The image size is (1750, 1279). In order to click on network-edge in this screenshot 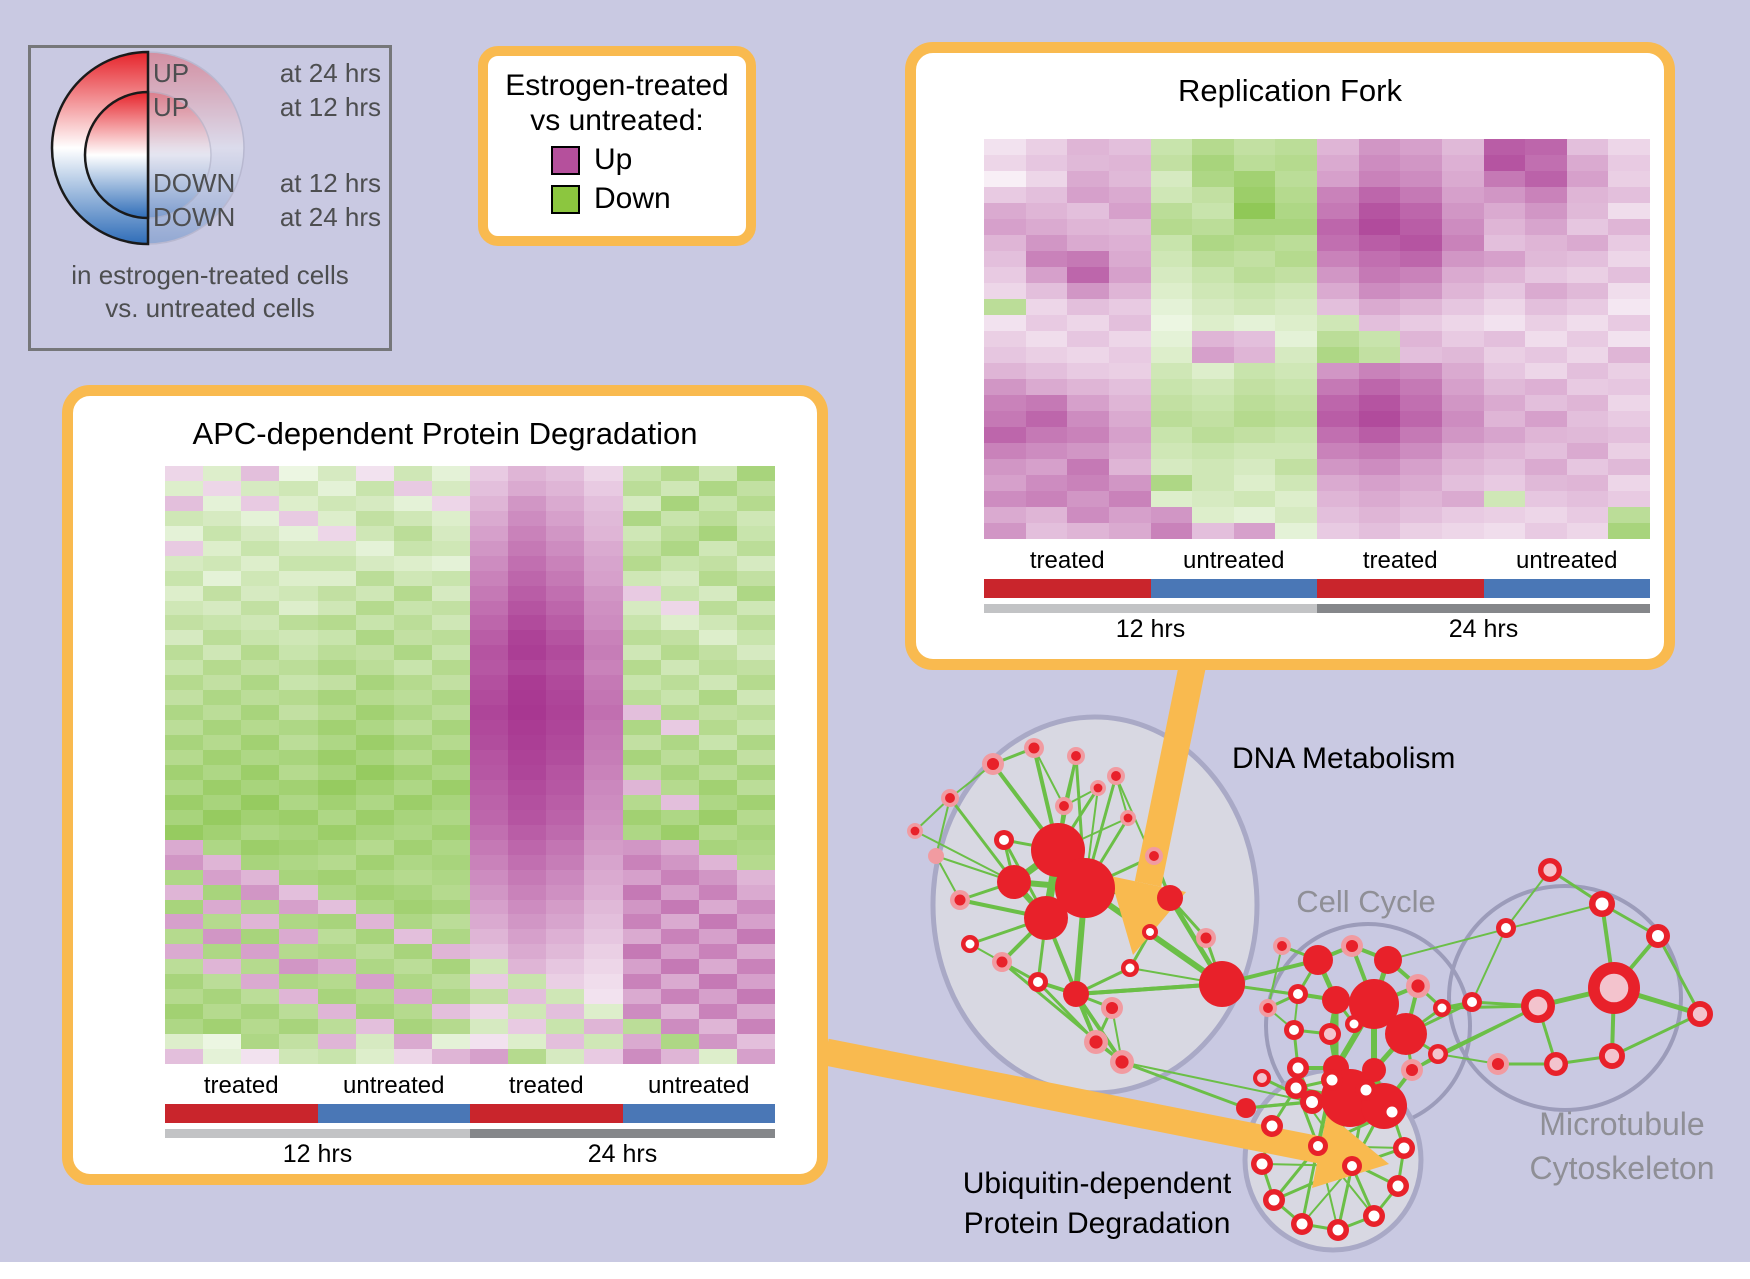, I will do `click(1679, 975)`.